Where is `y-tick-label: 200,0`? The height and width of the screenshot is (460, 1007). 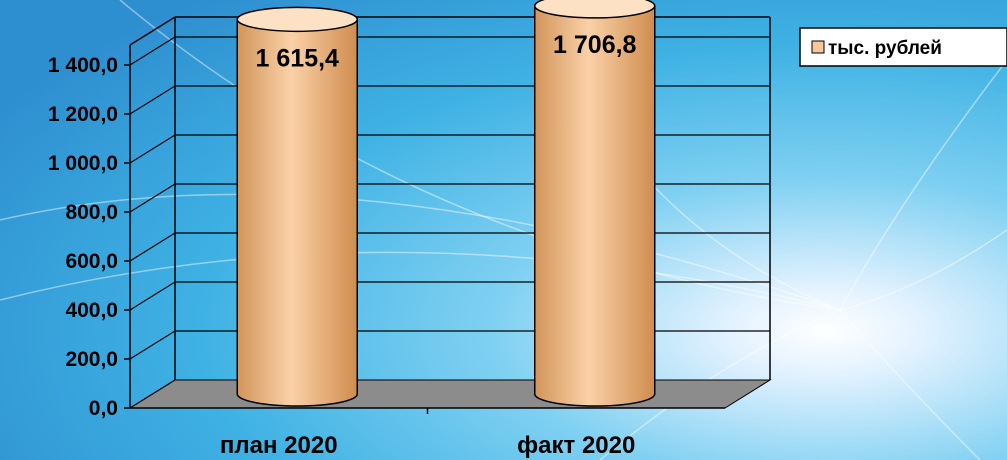 y-tick-label: 200,0 is located at coordinates (91, 359).